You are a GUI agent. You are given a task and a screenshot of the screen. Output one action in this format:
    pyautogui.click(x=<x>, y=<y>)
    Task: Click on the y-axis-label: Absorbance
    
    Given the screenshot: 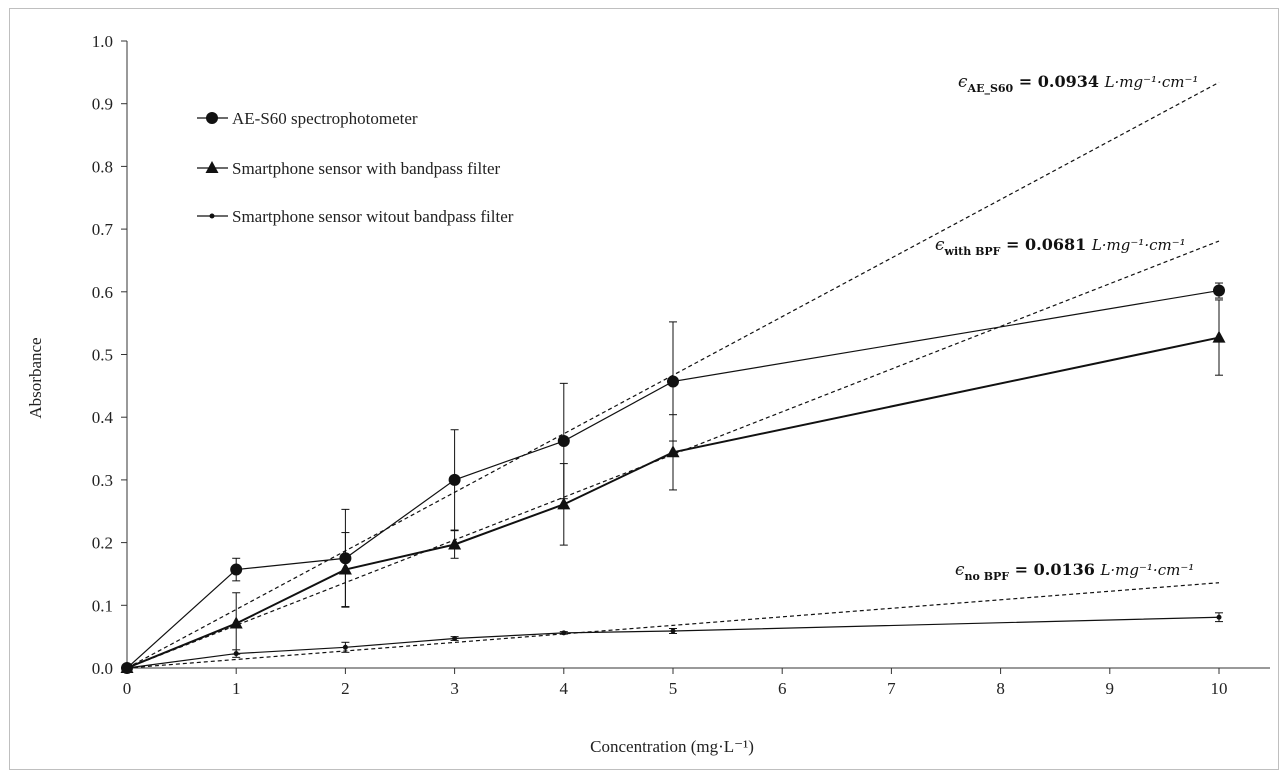 What is the action you would take?
    pyautogui.click(x=35, y=377)
    